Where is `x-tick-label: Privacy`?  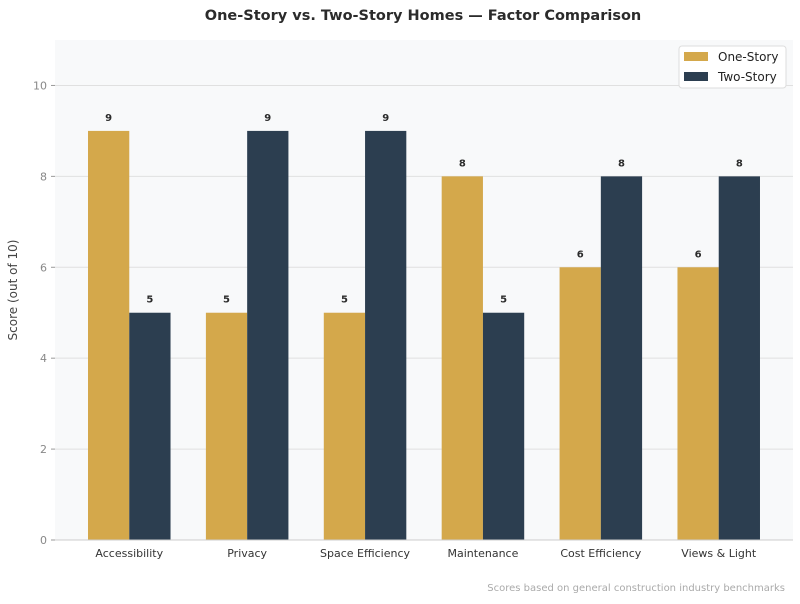
x-tick-label: Privacy is located at coordinates (247, 553).